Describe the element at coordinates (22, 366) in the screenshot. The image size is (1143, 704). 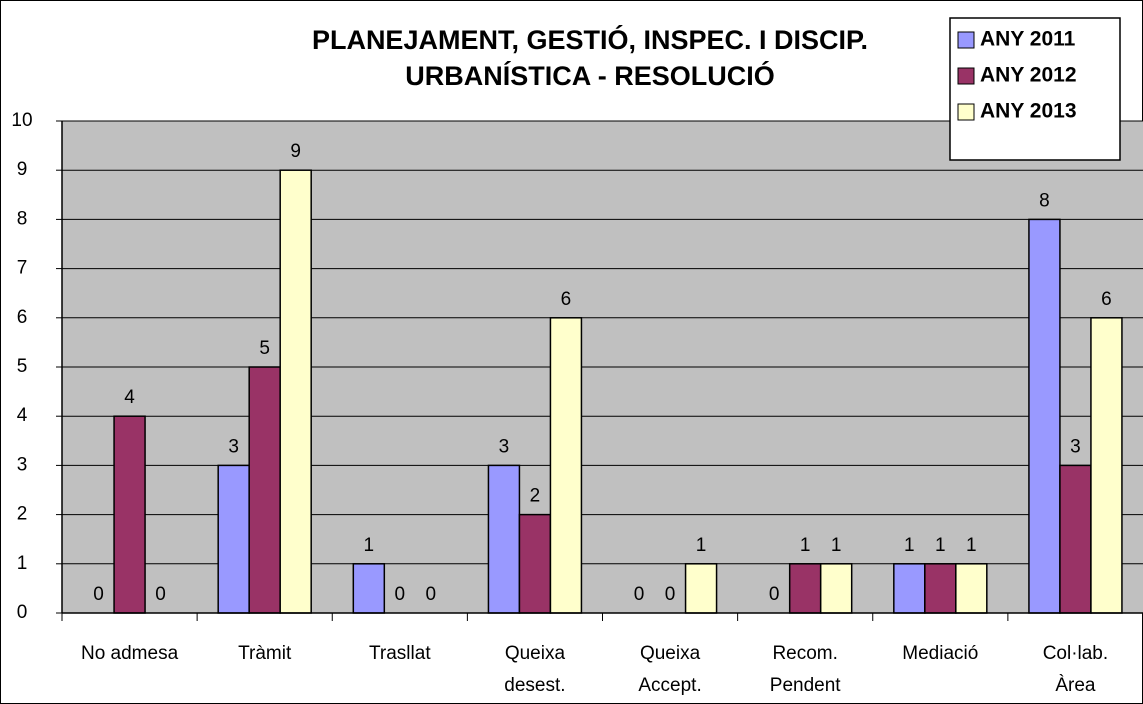
I see `y-tick-label: 5` at that location.